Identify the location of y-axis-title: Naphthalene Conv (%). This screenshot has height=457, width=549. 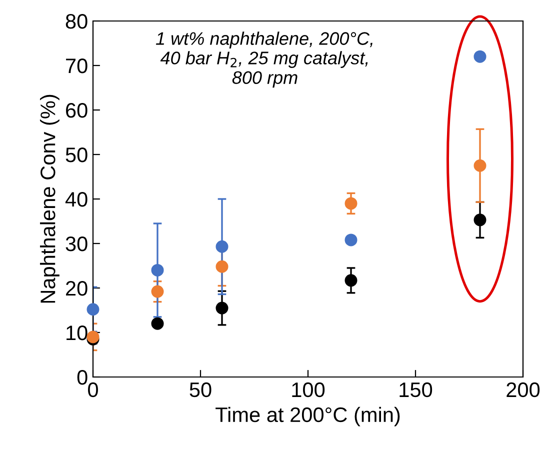
(50, 198).